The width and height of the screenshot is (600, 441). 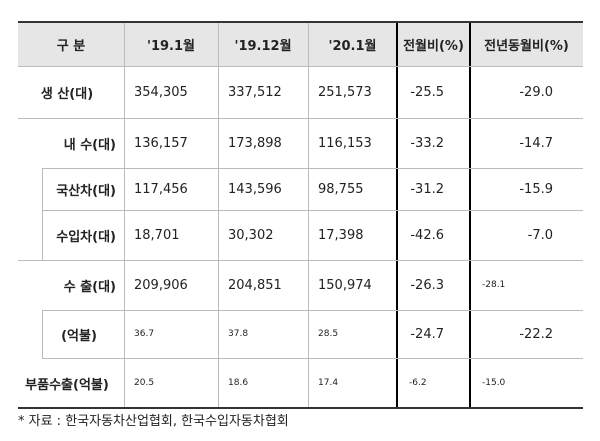 I want to click on data-cell: 143,596, so click(x=255, y=189).